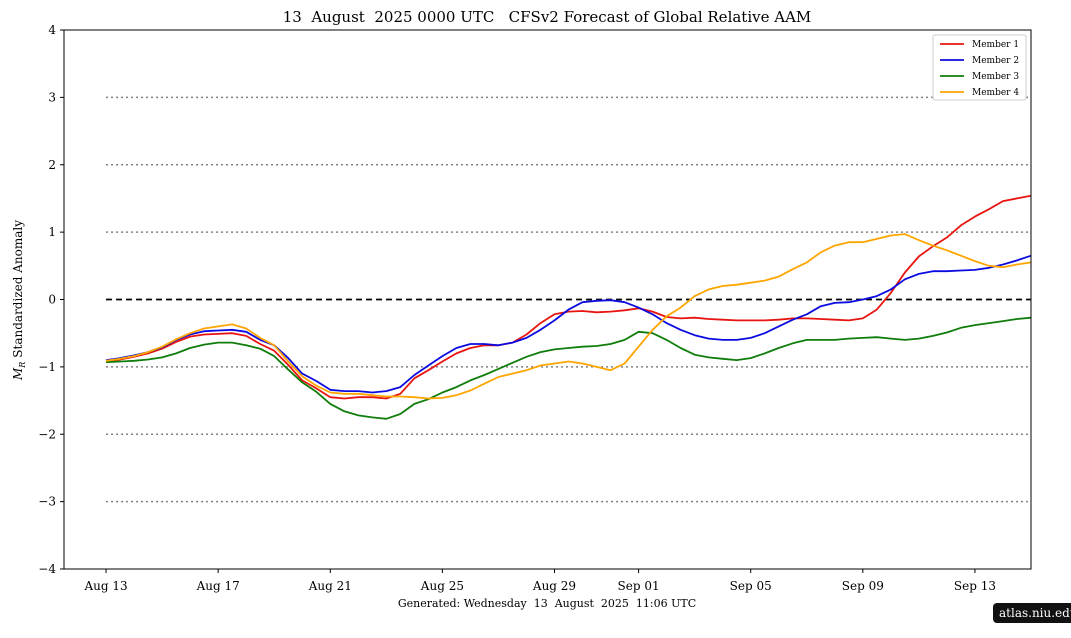  What do you see at coordinates (975, 586) in the screenshot?
I see `x-tick-label: Sep 13` at bounding box center [975, 586].